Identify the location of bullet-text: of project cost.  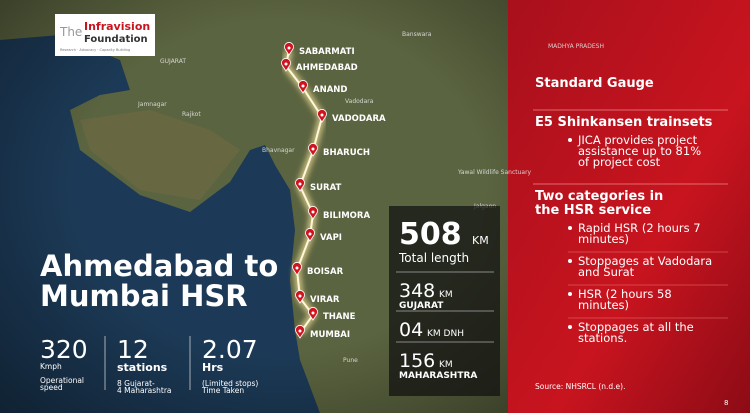
(619, 162).